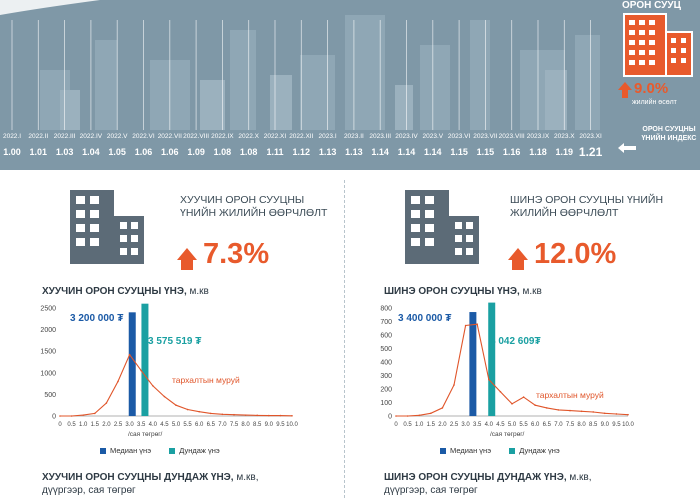 This screenshot has width=700, height=500. What do you see at coordinates (153, 425) in the screenshot?
I see `x-tick-label: 4.0` at bounding box center [153, 425].